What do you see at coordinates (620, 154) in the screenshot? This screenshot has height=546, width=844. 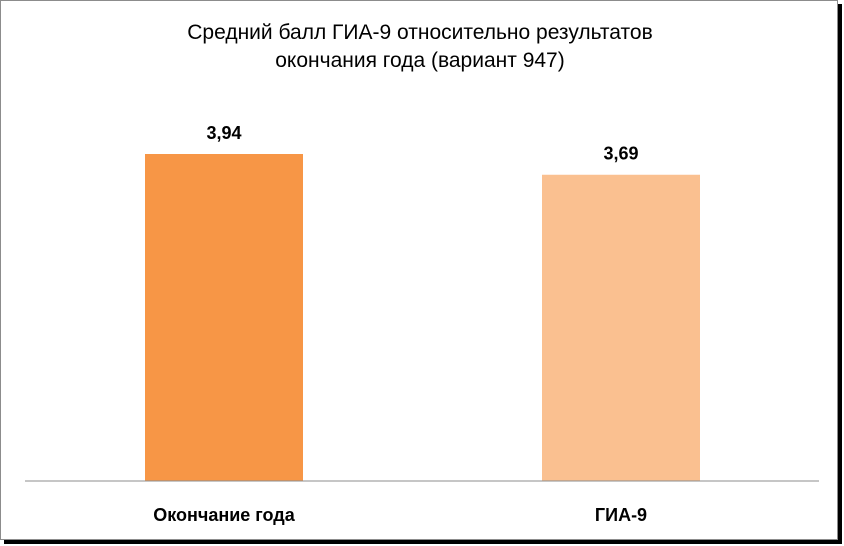 I see `bar-value-label-2: 3,69` at bounding box center [620, 154].